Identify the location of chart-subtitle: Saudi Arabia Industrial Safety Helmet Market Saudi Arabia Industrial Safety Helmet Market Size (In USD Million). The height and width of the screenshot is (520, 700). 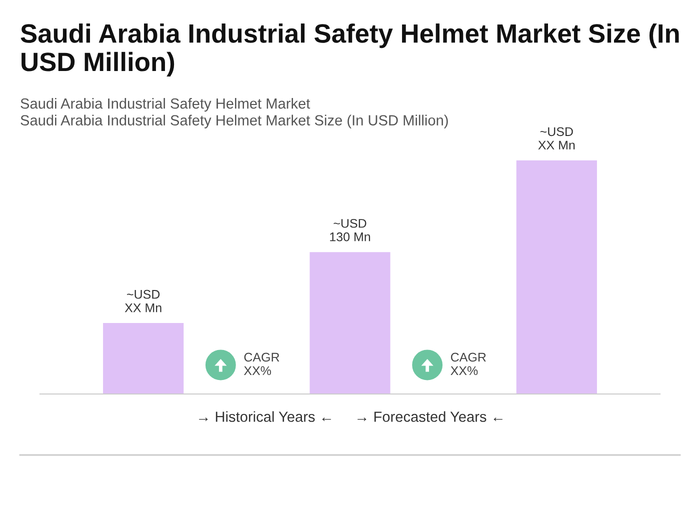
(234, 113).